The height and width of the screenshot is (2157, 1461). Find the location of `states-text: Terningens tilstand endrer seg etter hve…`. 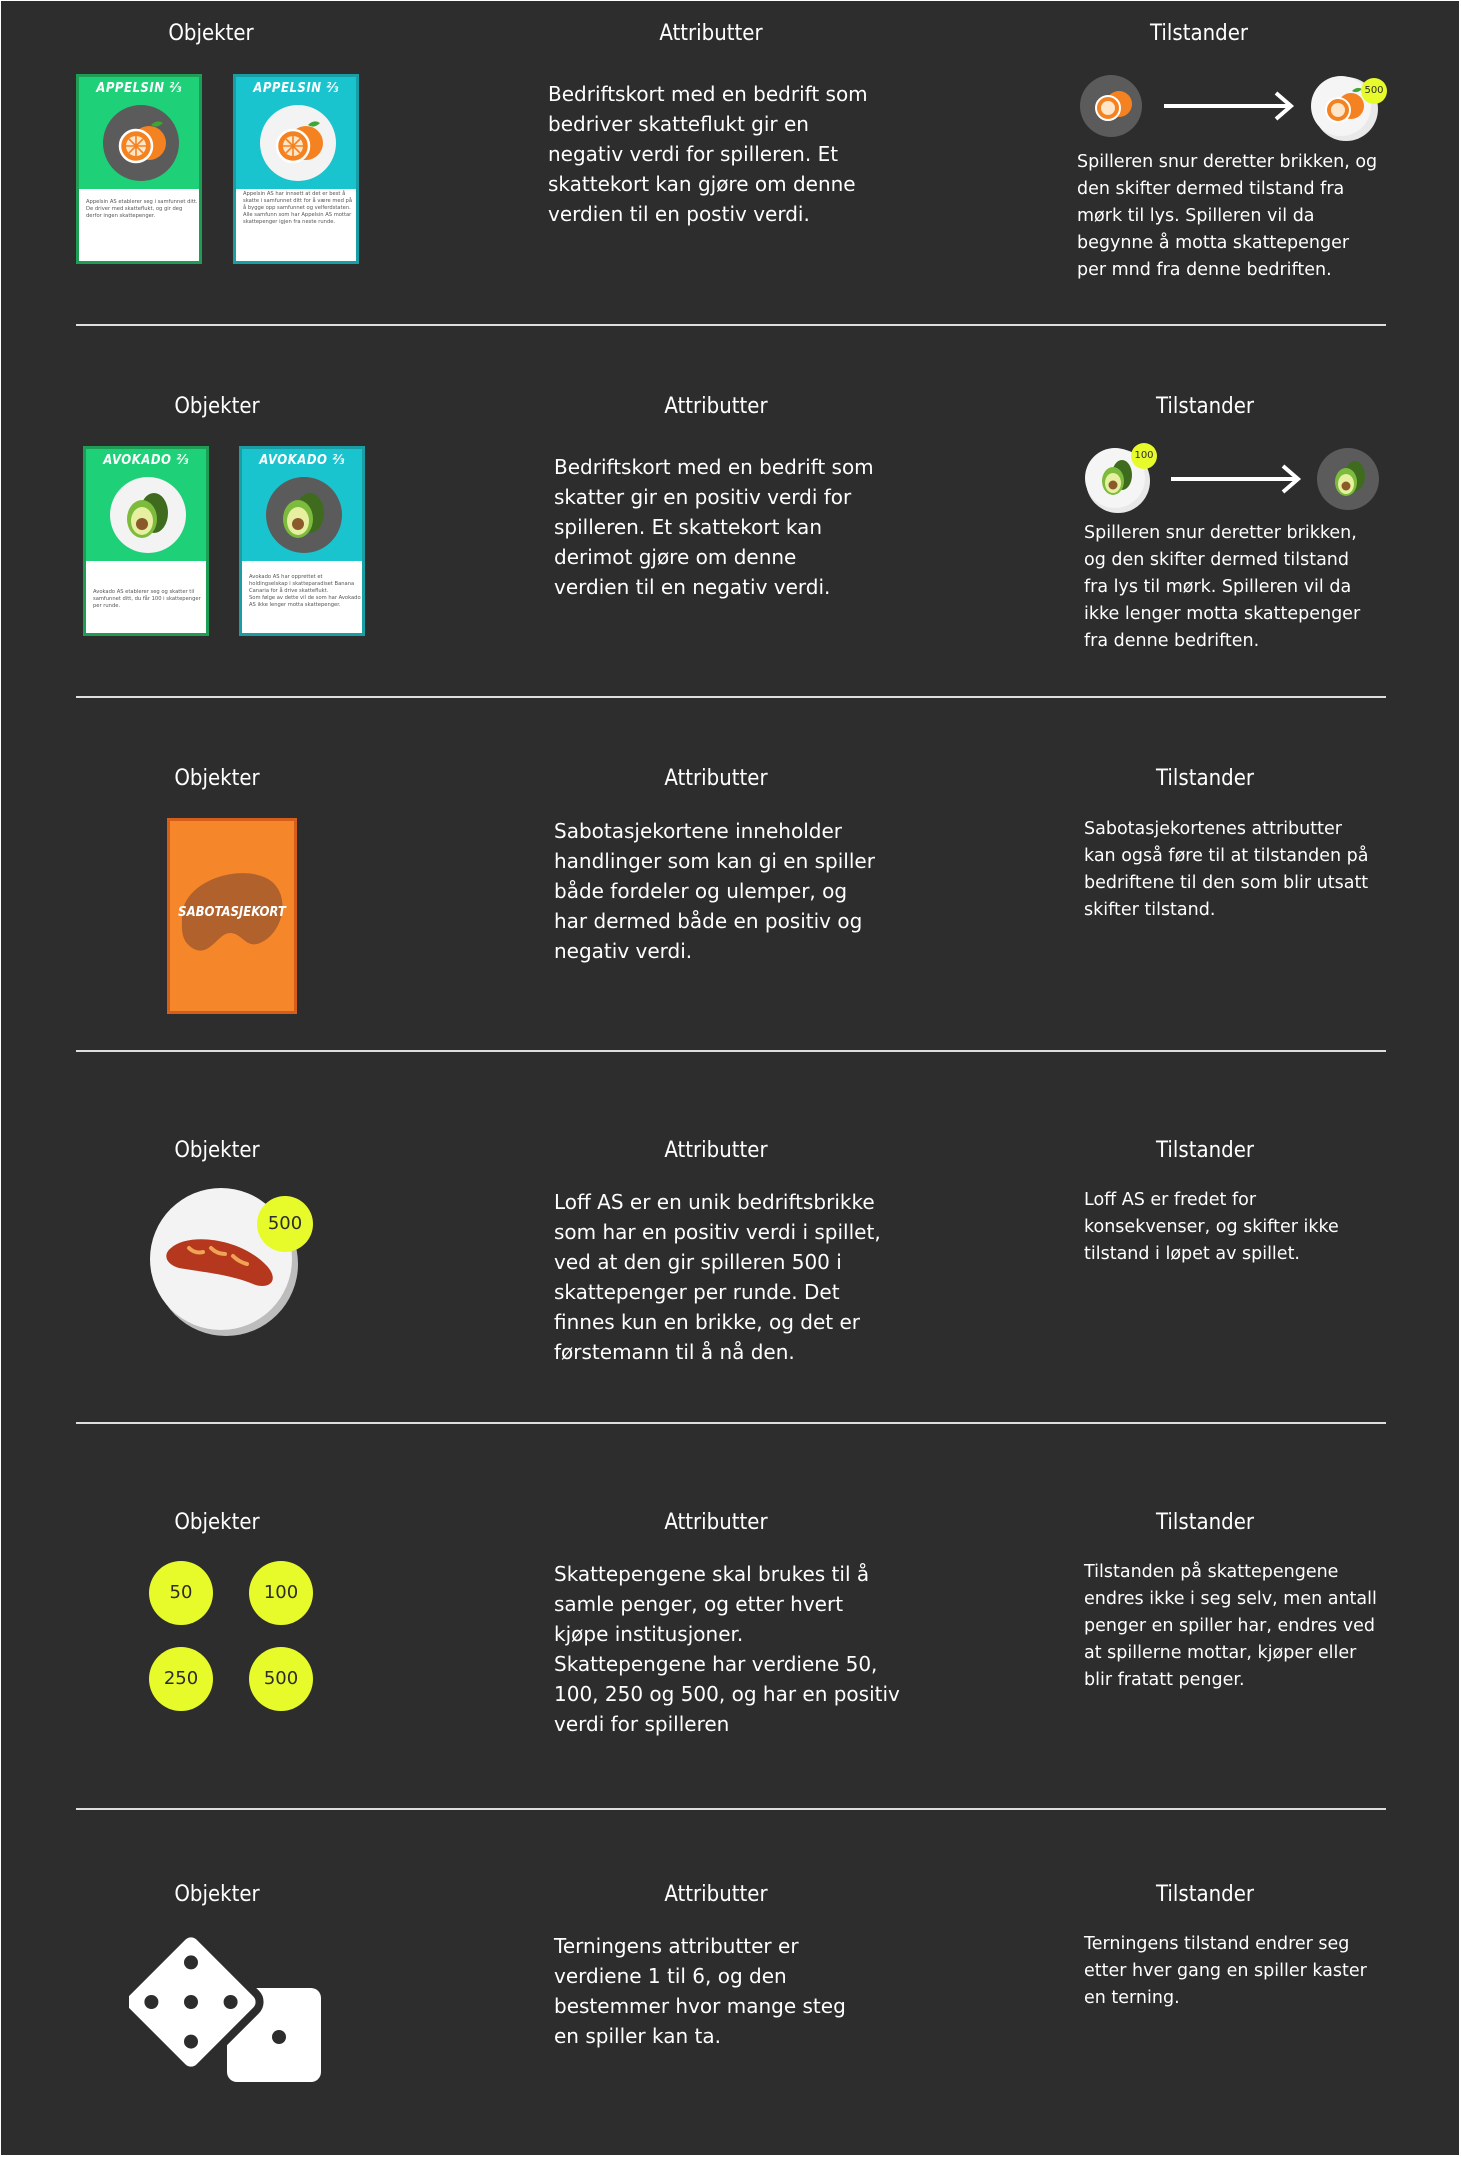

states-text: Terningens tilstand endrer seg etter hve… is located at coordinates (1225, 1971).